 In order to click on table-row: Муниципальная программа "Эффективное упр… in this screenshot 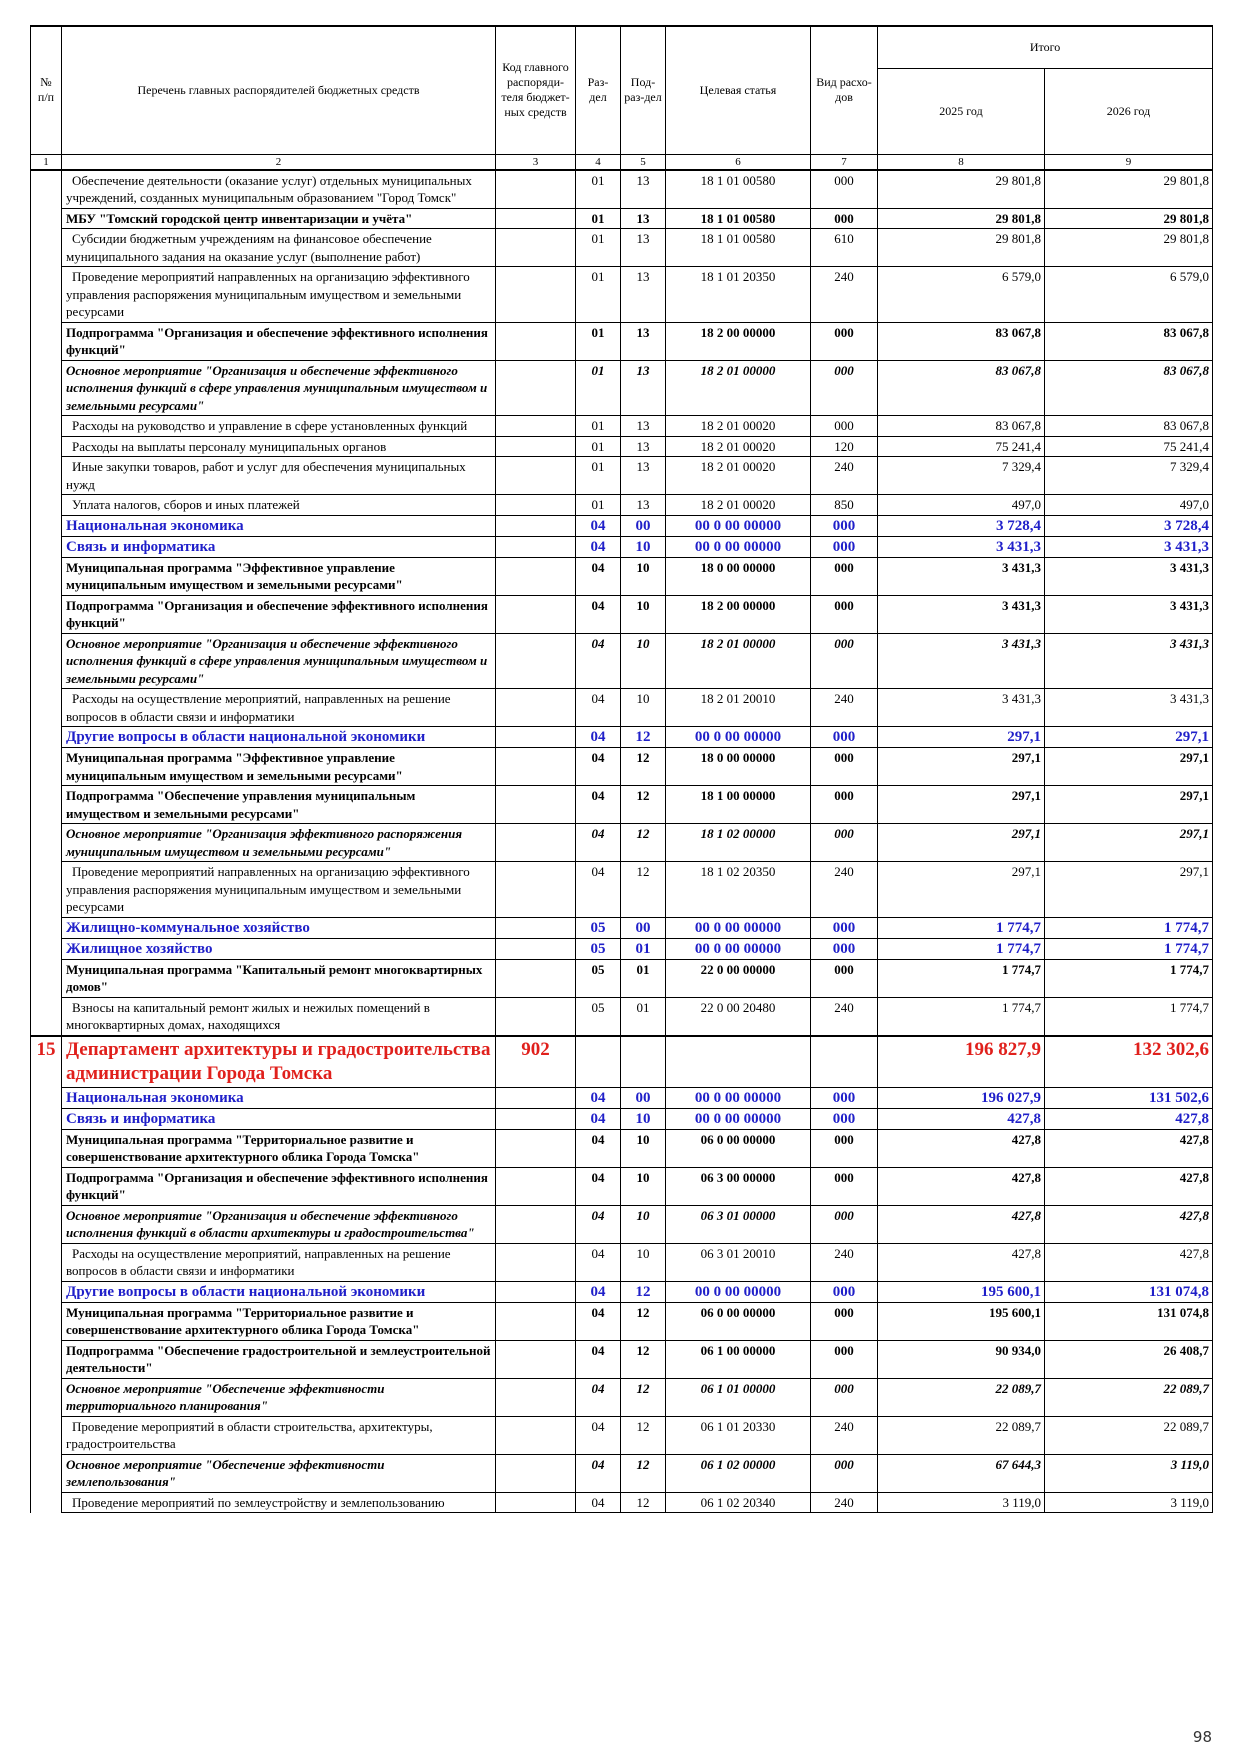, I will do `click(621, 766)`.